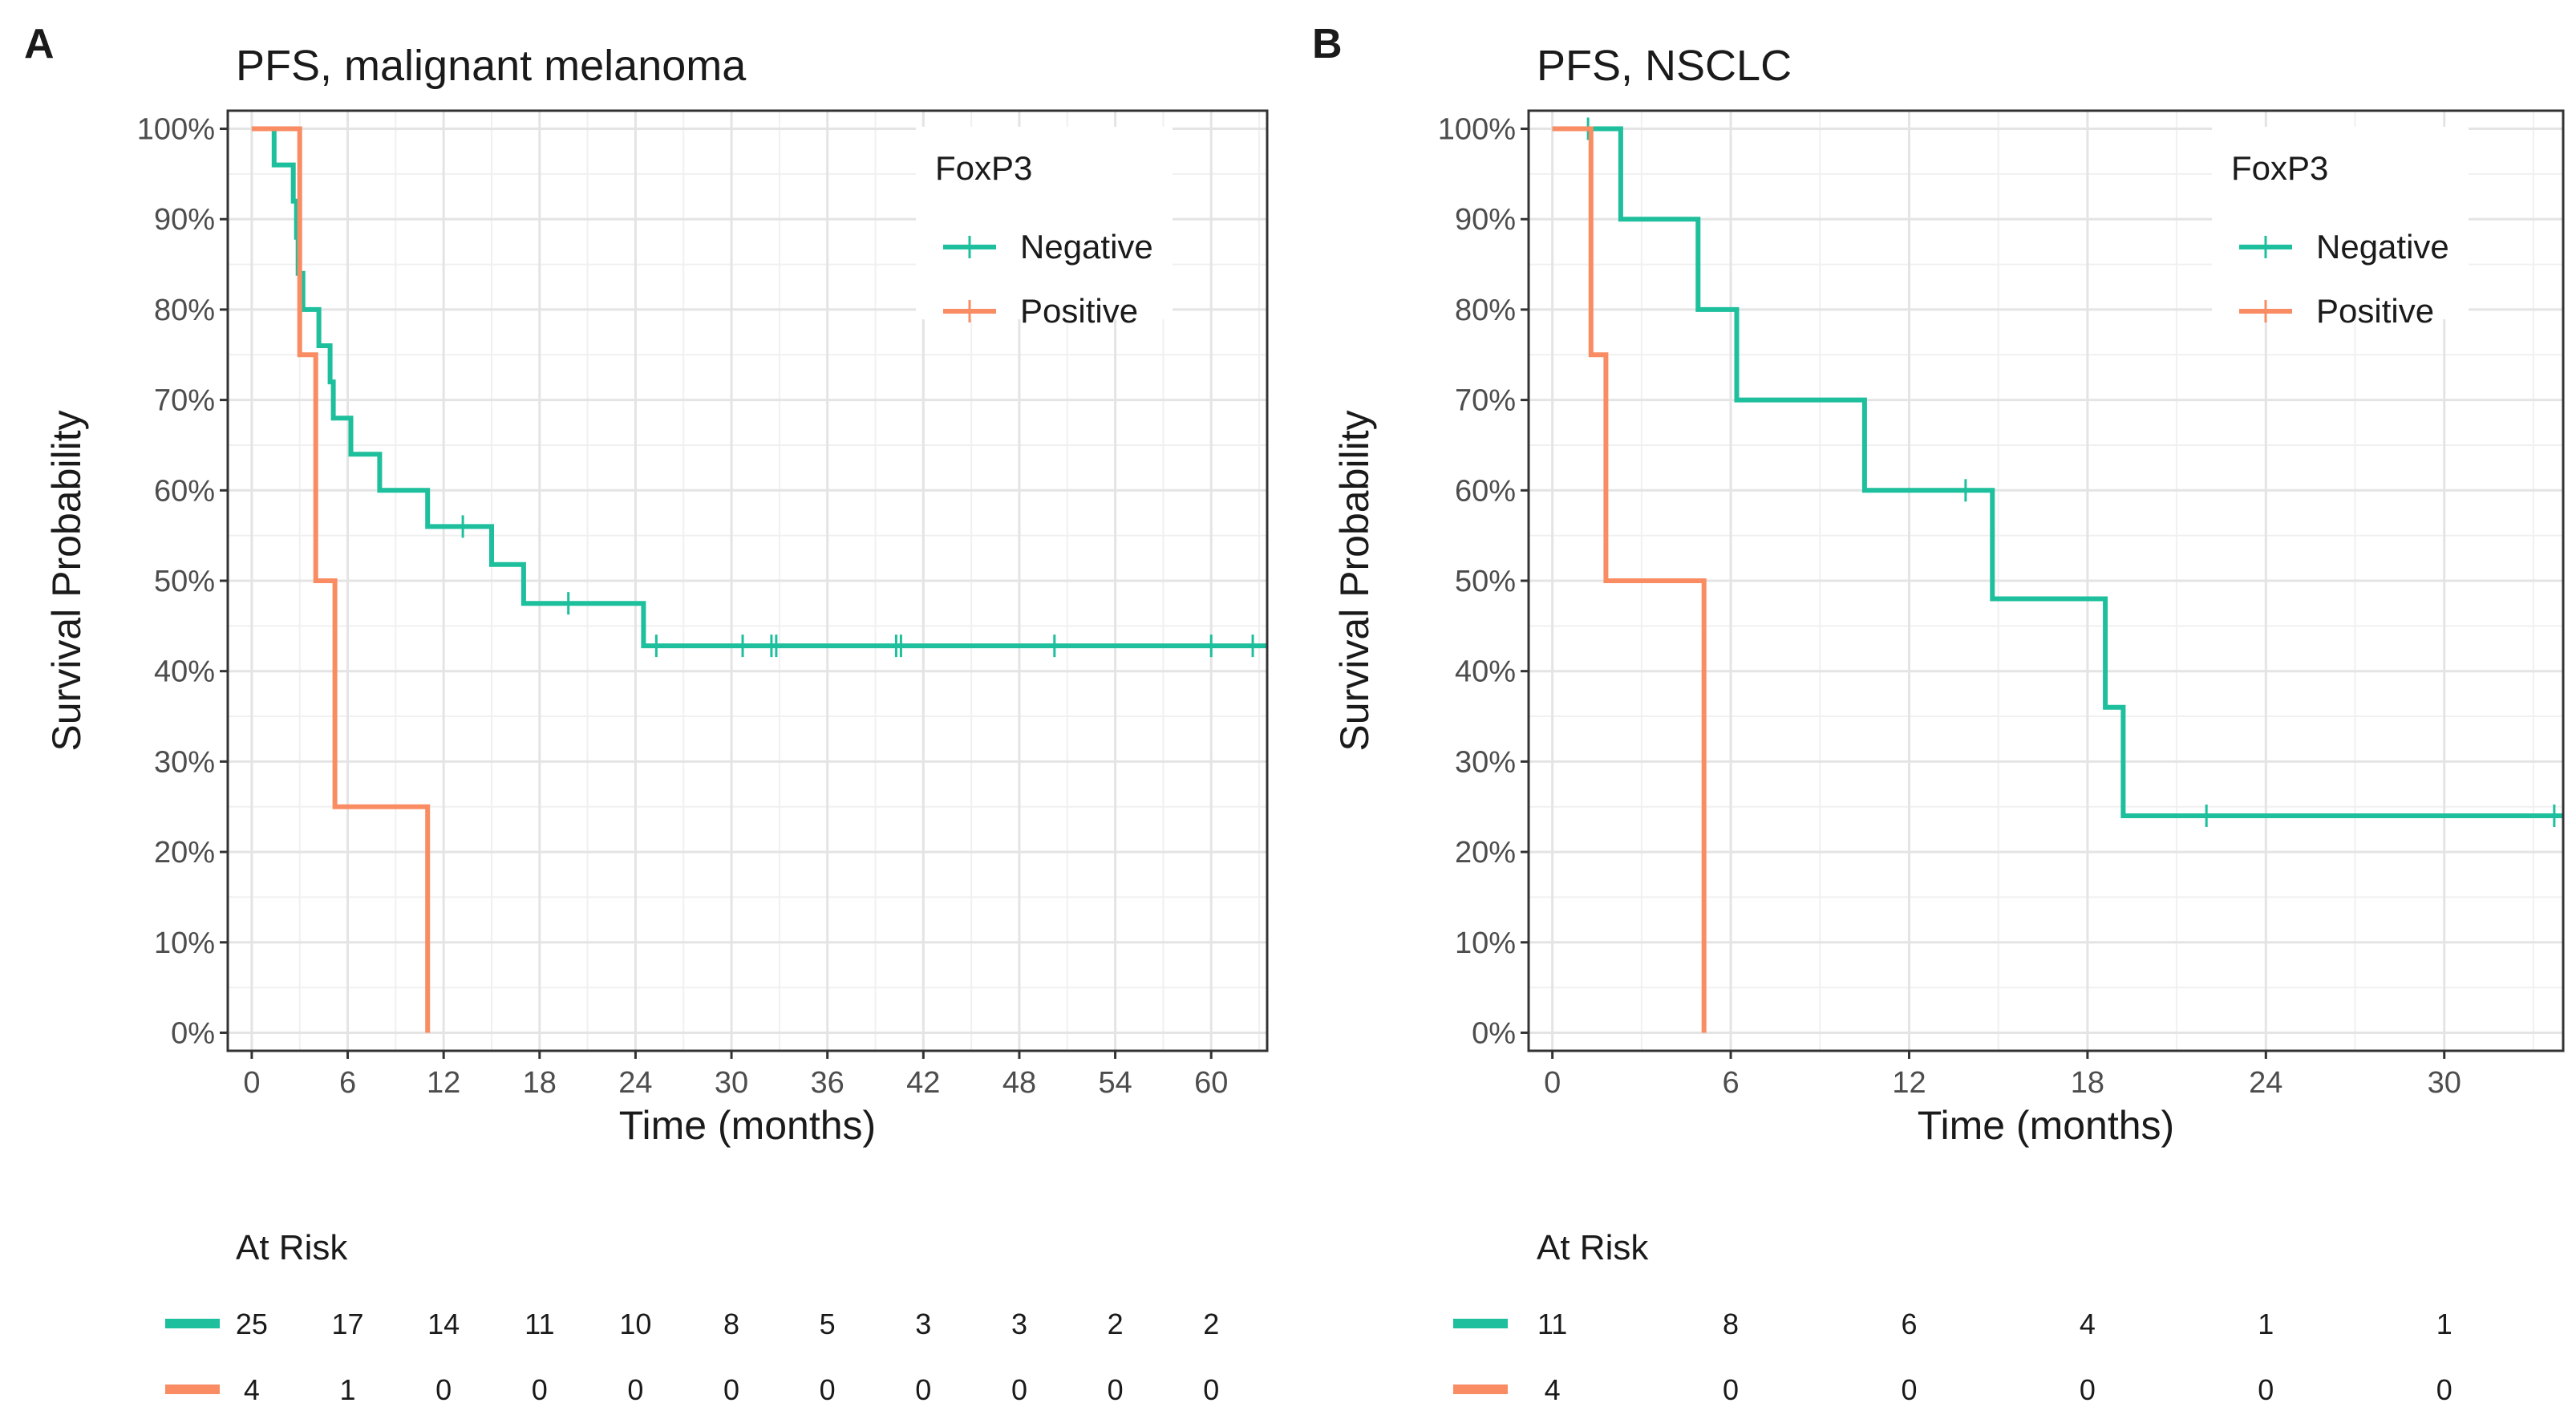 This screenshot has width=2576, height=1419. What do you see at coordinates (1115, 1083) in the screenshot?
I see `x-tick-label: 54` at bounding box center [1115, 1083].